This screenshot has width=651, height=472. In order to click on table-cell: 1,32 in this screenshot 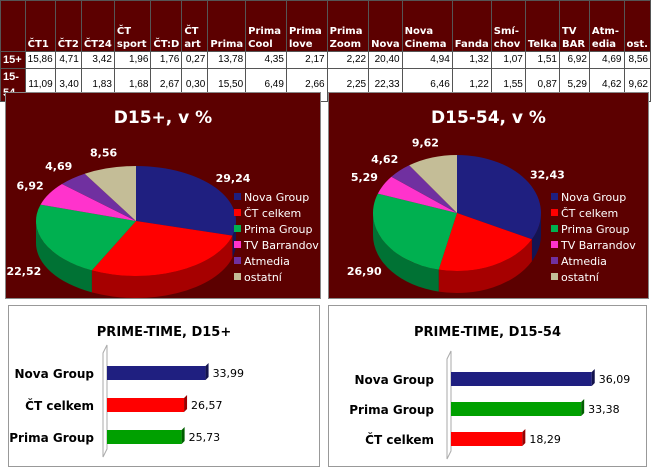, I will do `click(471, 60)`.